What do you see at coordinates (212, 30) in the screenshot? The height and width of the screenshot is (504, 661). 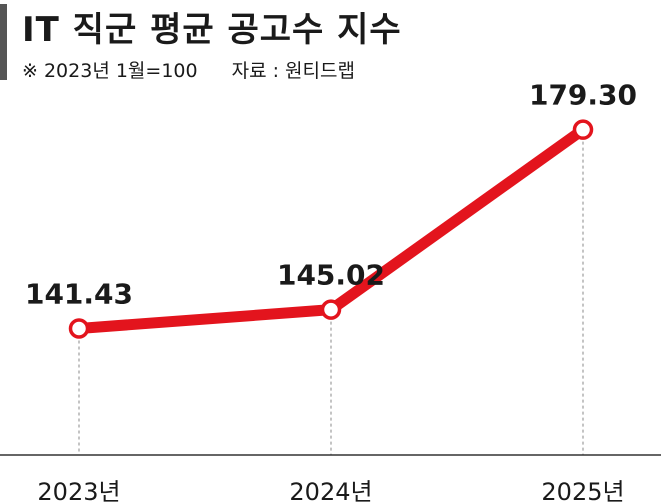 I see `chart-title: IT 직군 평균 공고수 지수` at bounding box center [212, 30].